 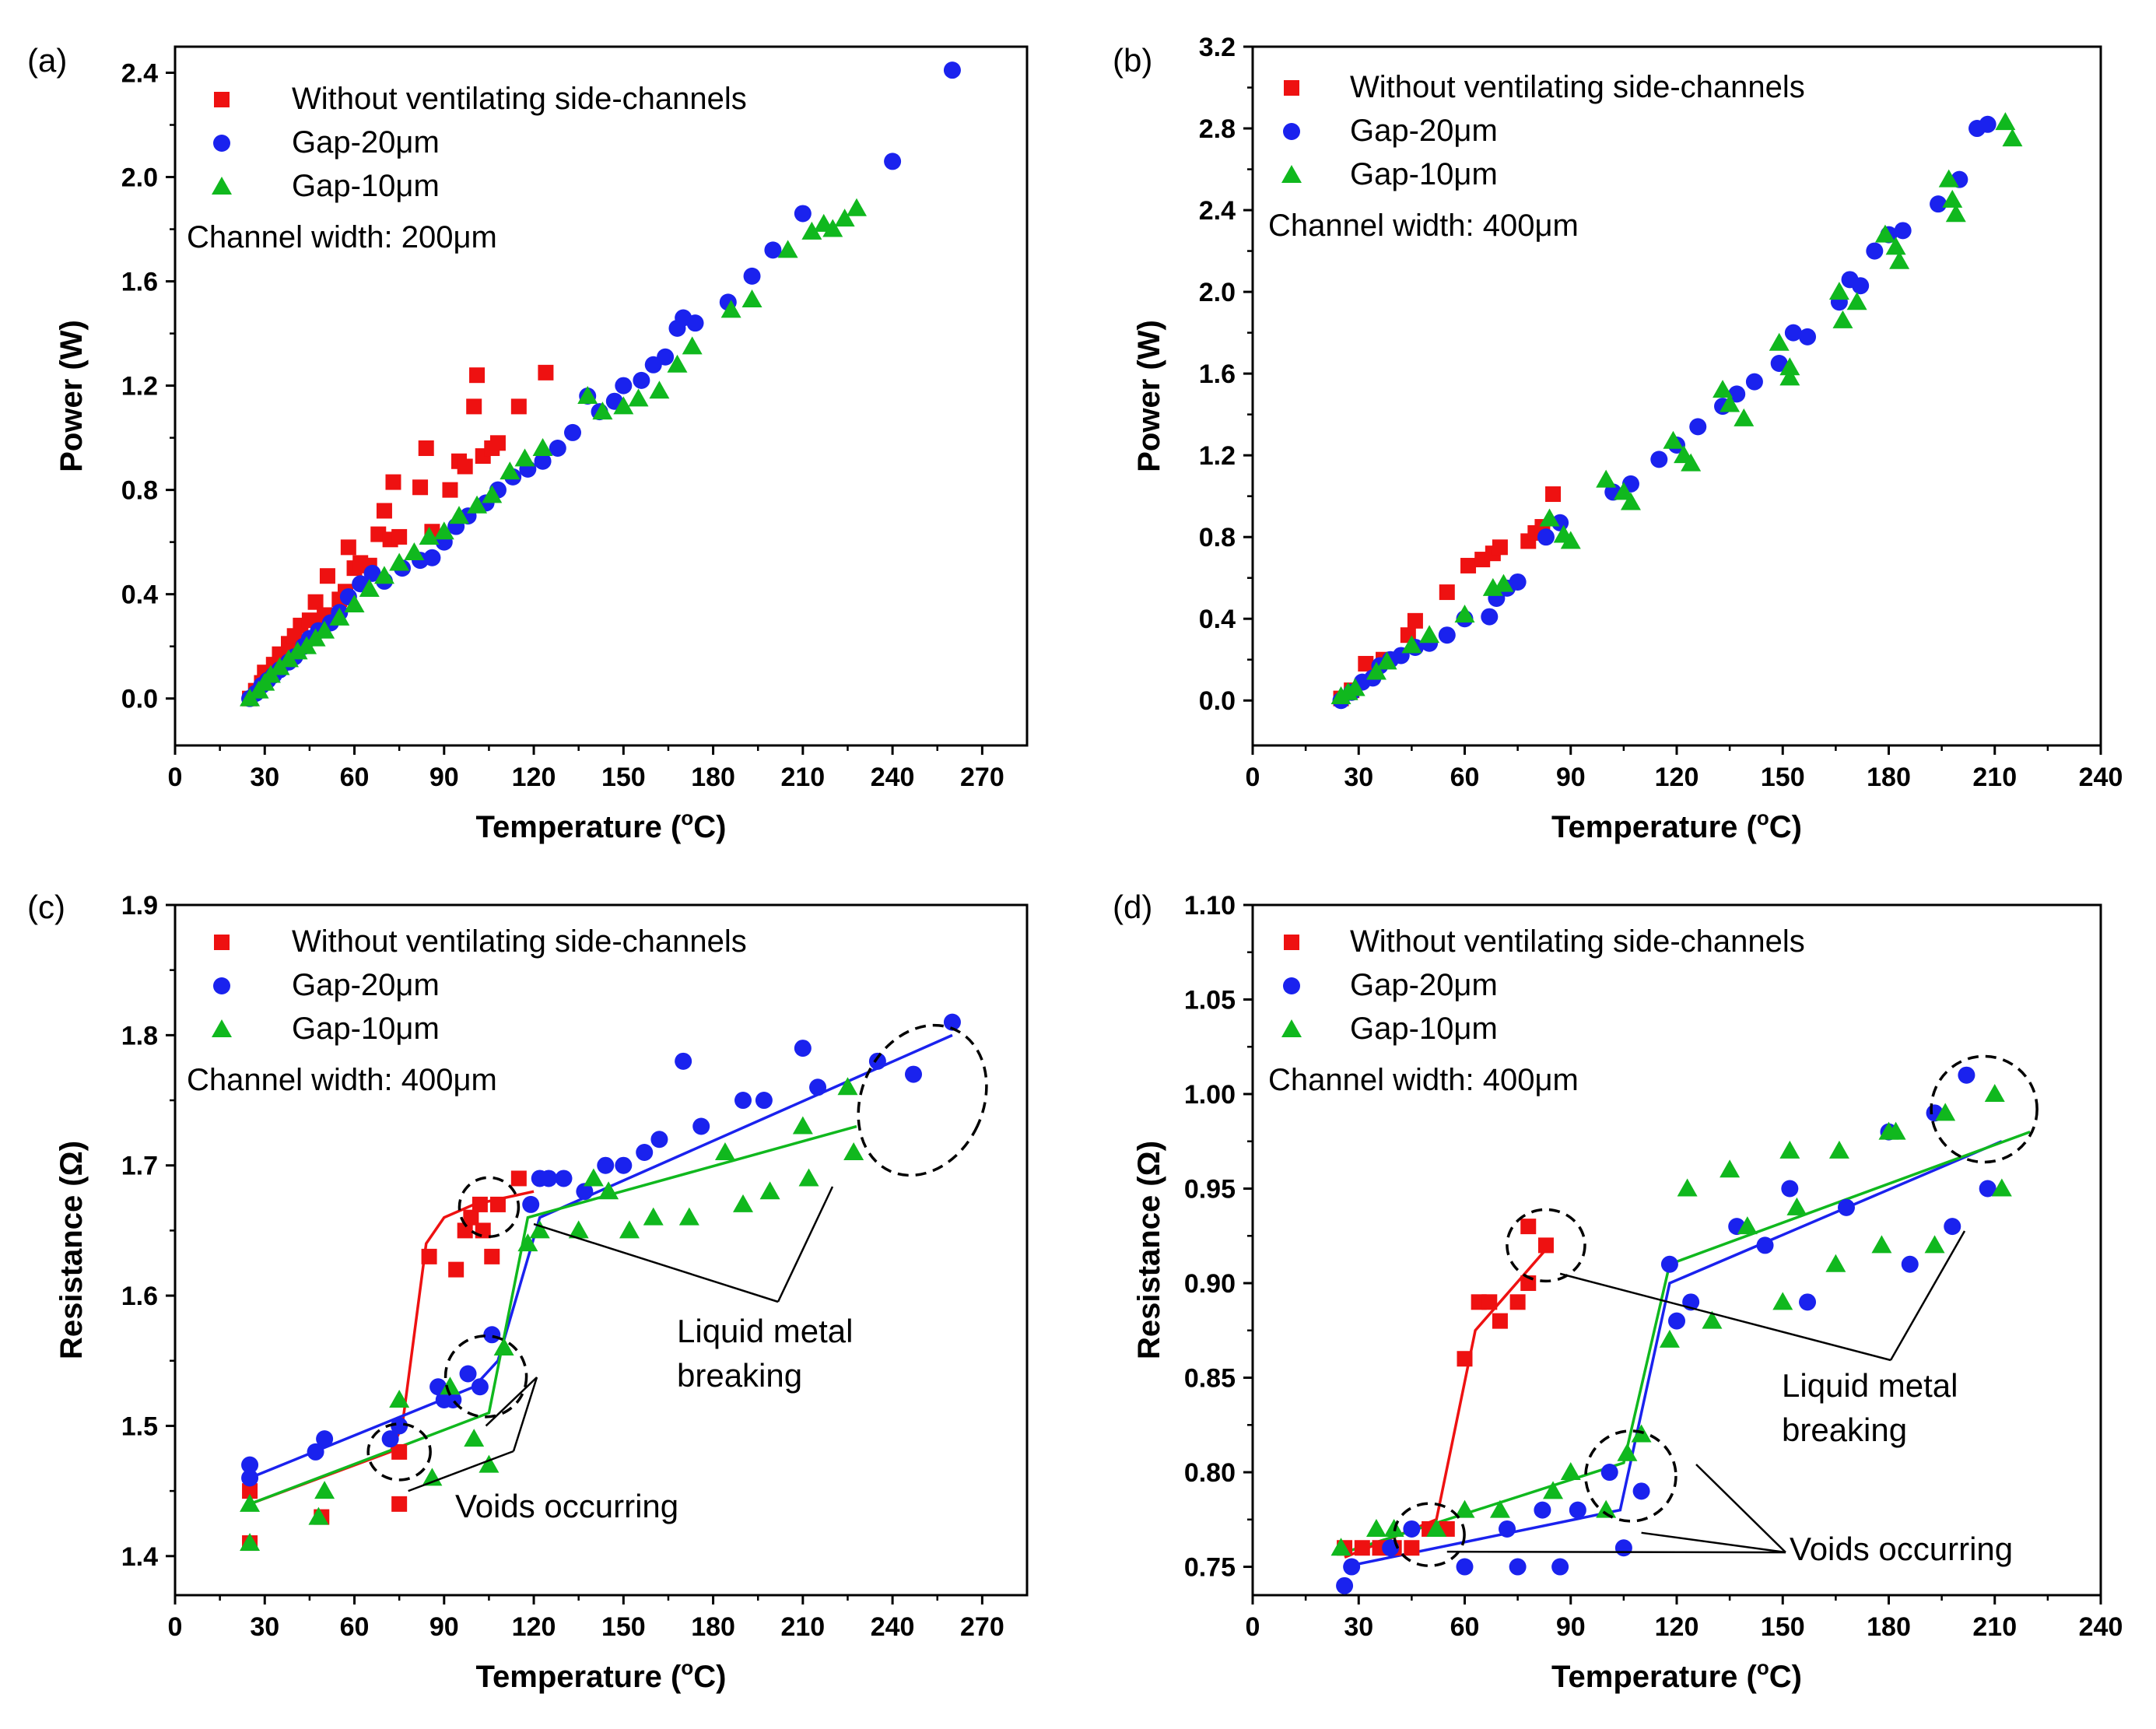 I want to click on y-tick-label: 1.2, so click(x=1217, y=456).